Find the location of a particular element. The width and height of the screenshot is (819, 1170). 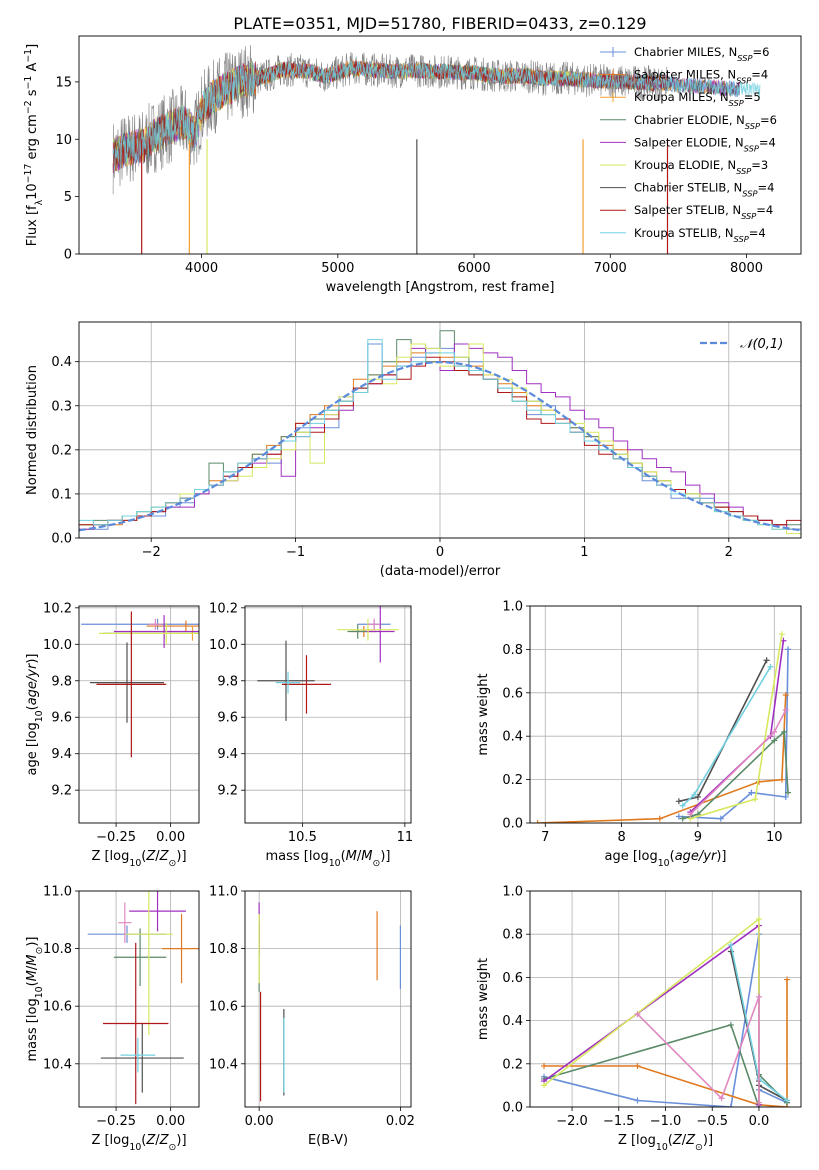

x-tick-label: 5000 is located at coordinates (337, 268).